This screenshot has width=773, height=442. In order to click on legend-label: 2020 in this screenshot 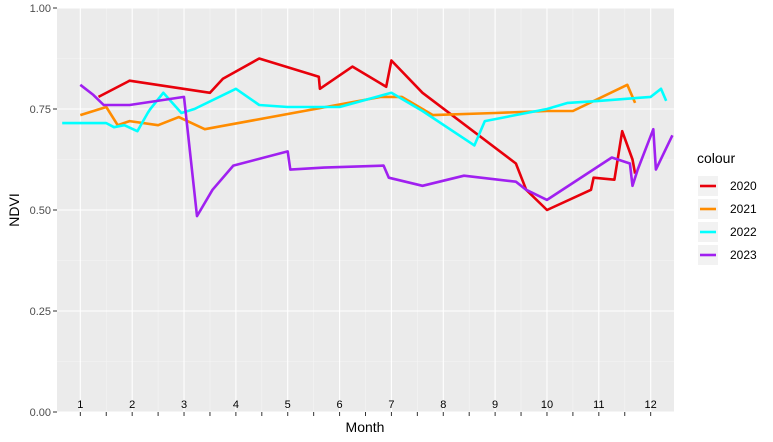, I will do `click(743, 186)`.